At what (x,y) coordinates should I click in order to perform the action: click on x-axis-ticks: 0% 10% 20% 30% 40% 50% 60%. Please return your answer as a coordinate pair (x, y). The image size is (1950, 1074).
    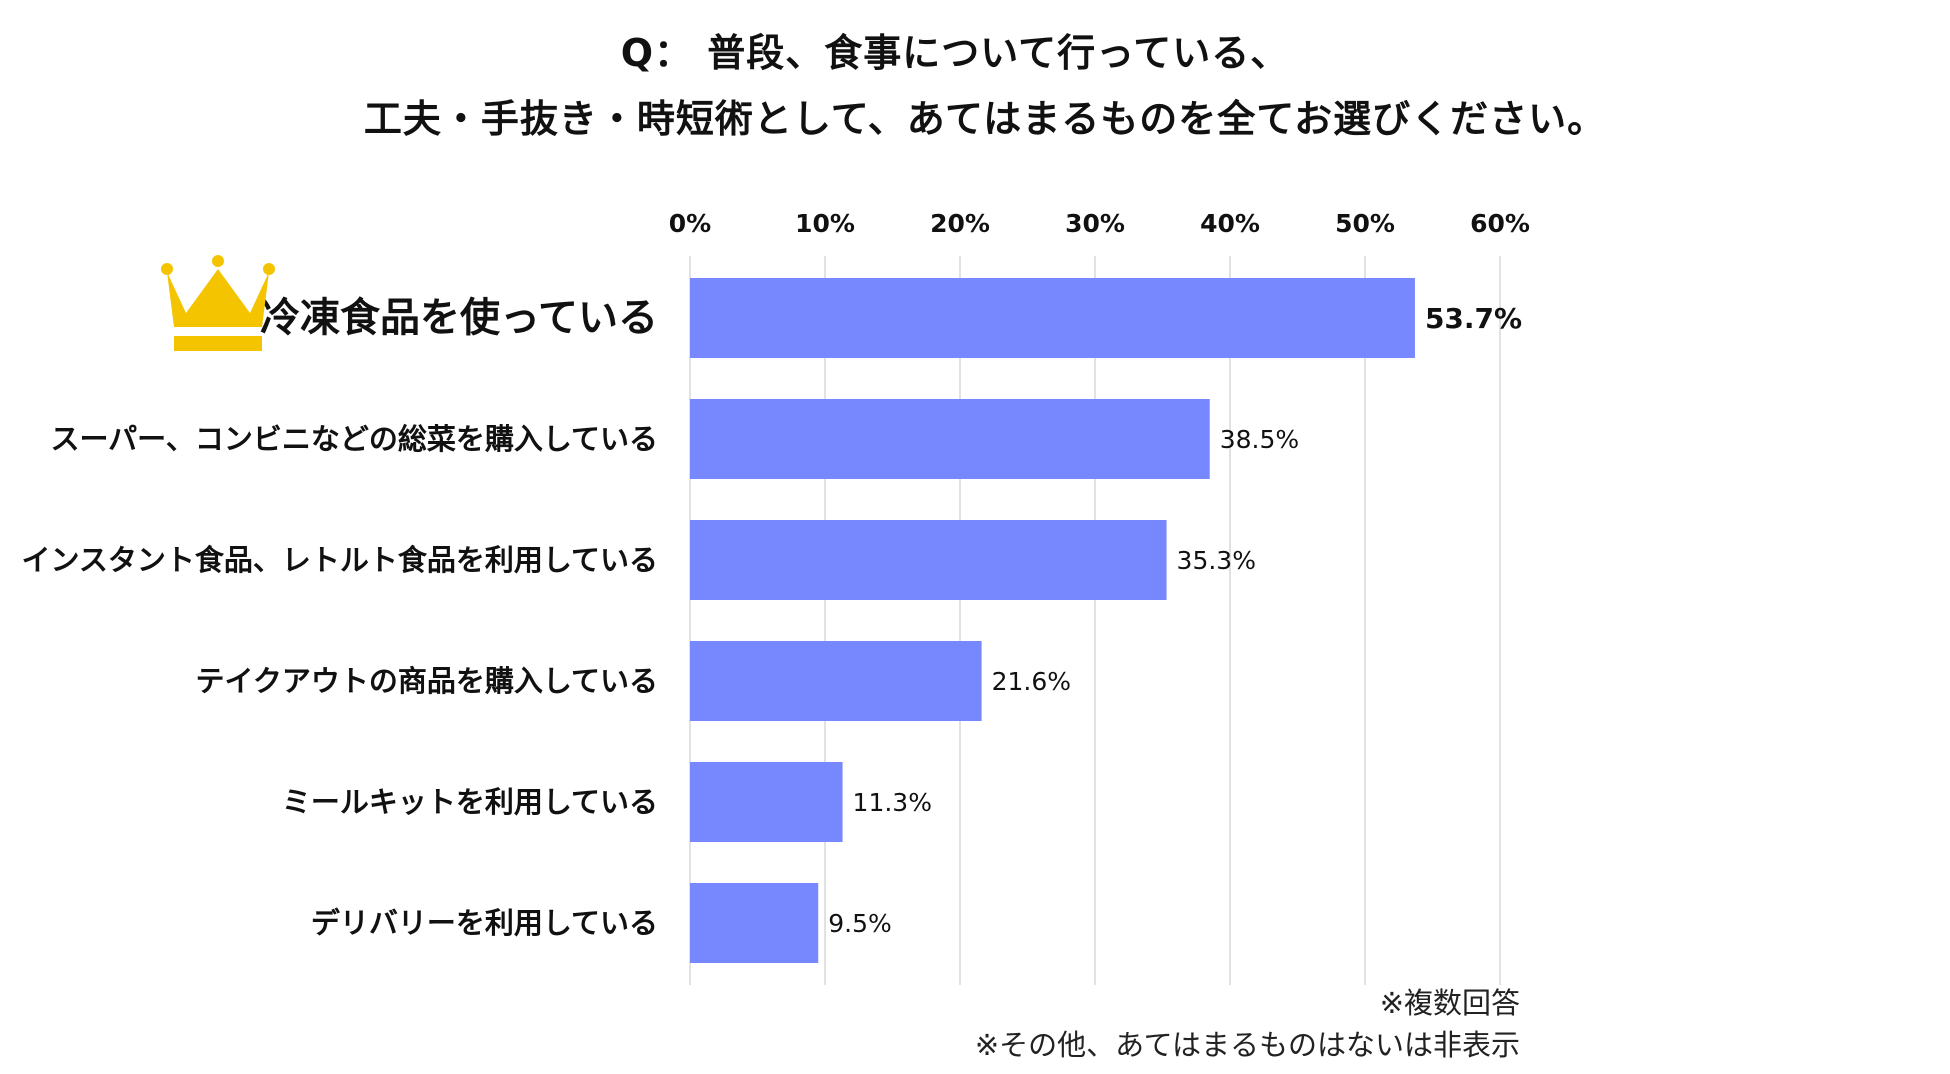
    Looking at the image, I should click on (1099, 223).